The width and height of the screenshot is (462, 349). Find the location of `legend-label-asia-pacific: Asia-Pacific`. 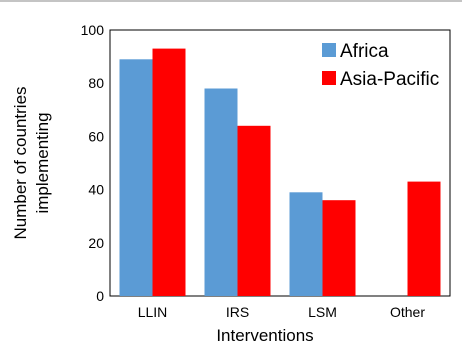

legend-label-asia-pacific: Asia-Pacific is located at coordinates (389, 79).